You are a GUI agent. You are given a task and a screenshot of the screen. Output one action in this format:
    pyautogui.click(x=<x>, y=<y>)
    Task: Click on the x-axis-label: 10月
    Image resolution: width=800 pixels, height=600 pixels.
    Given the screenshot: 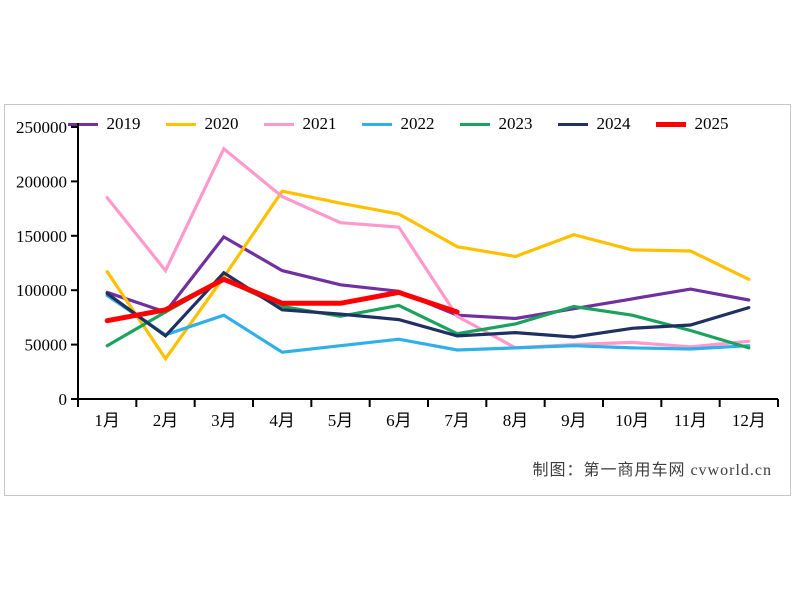 What is the action you would take?
    pyautogui.click(x=632, y=420)
    